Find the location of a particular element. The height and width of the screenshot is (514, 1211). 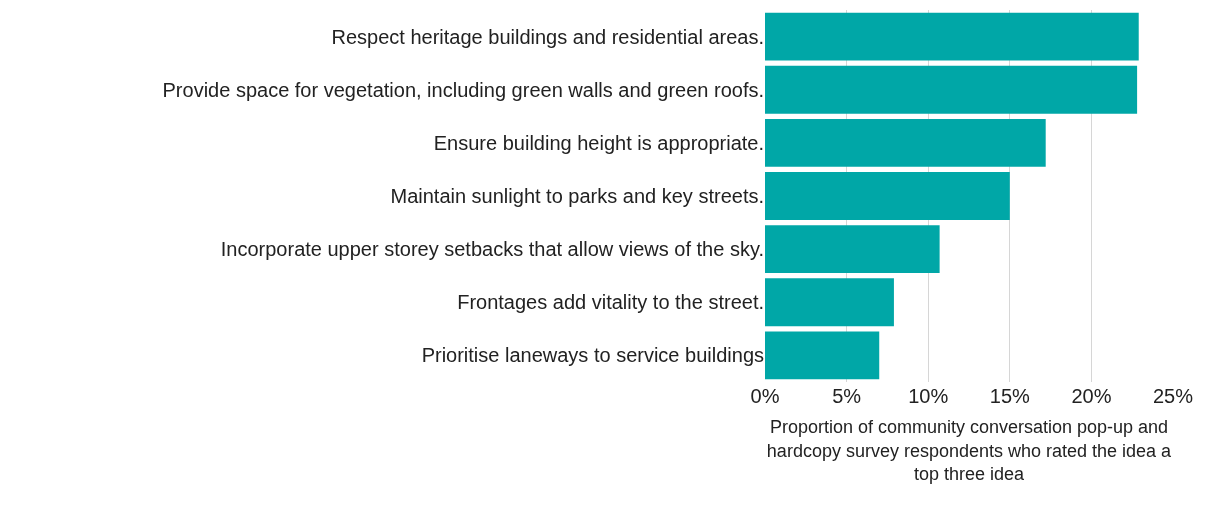

y-tick-label: Prioritise laneways to service buildings is located at coordinates (592, 355).